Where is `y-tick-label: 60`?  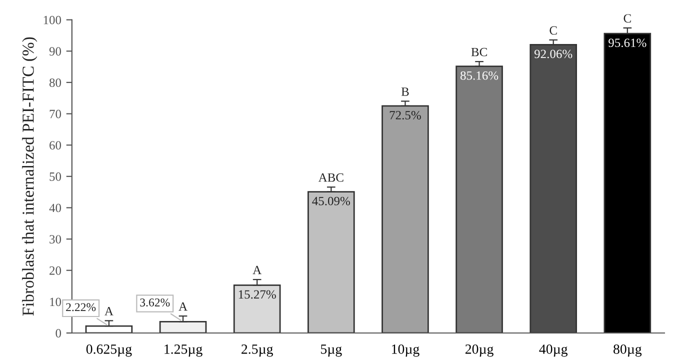
y-tick-label: 60 is located at coordinates (56, 145).